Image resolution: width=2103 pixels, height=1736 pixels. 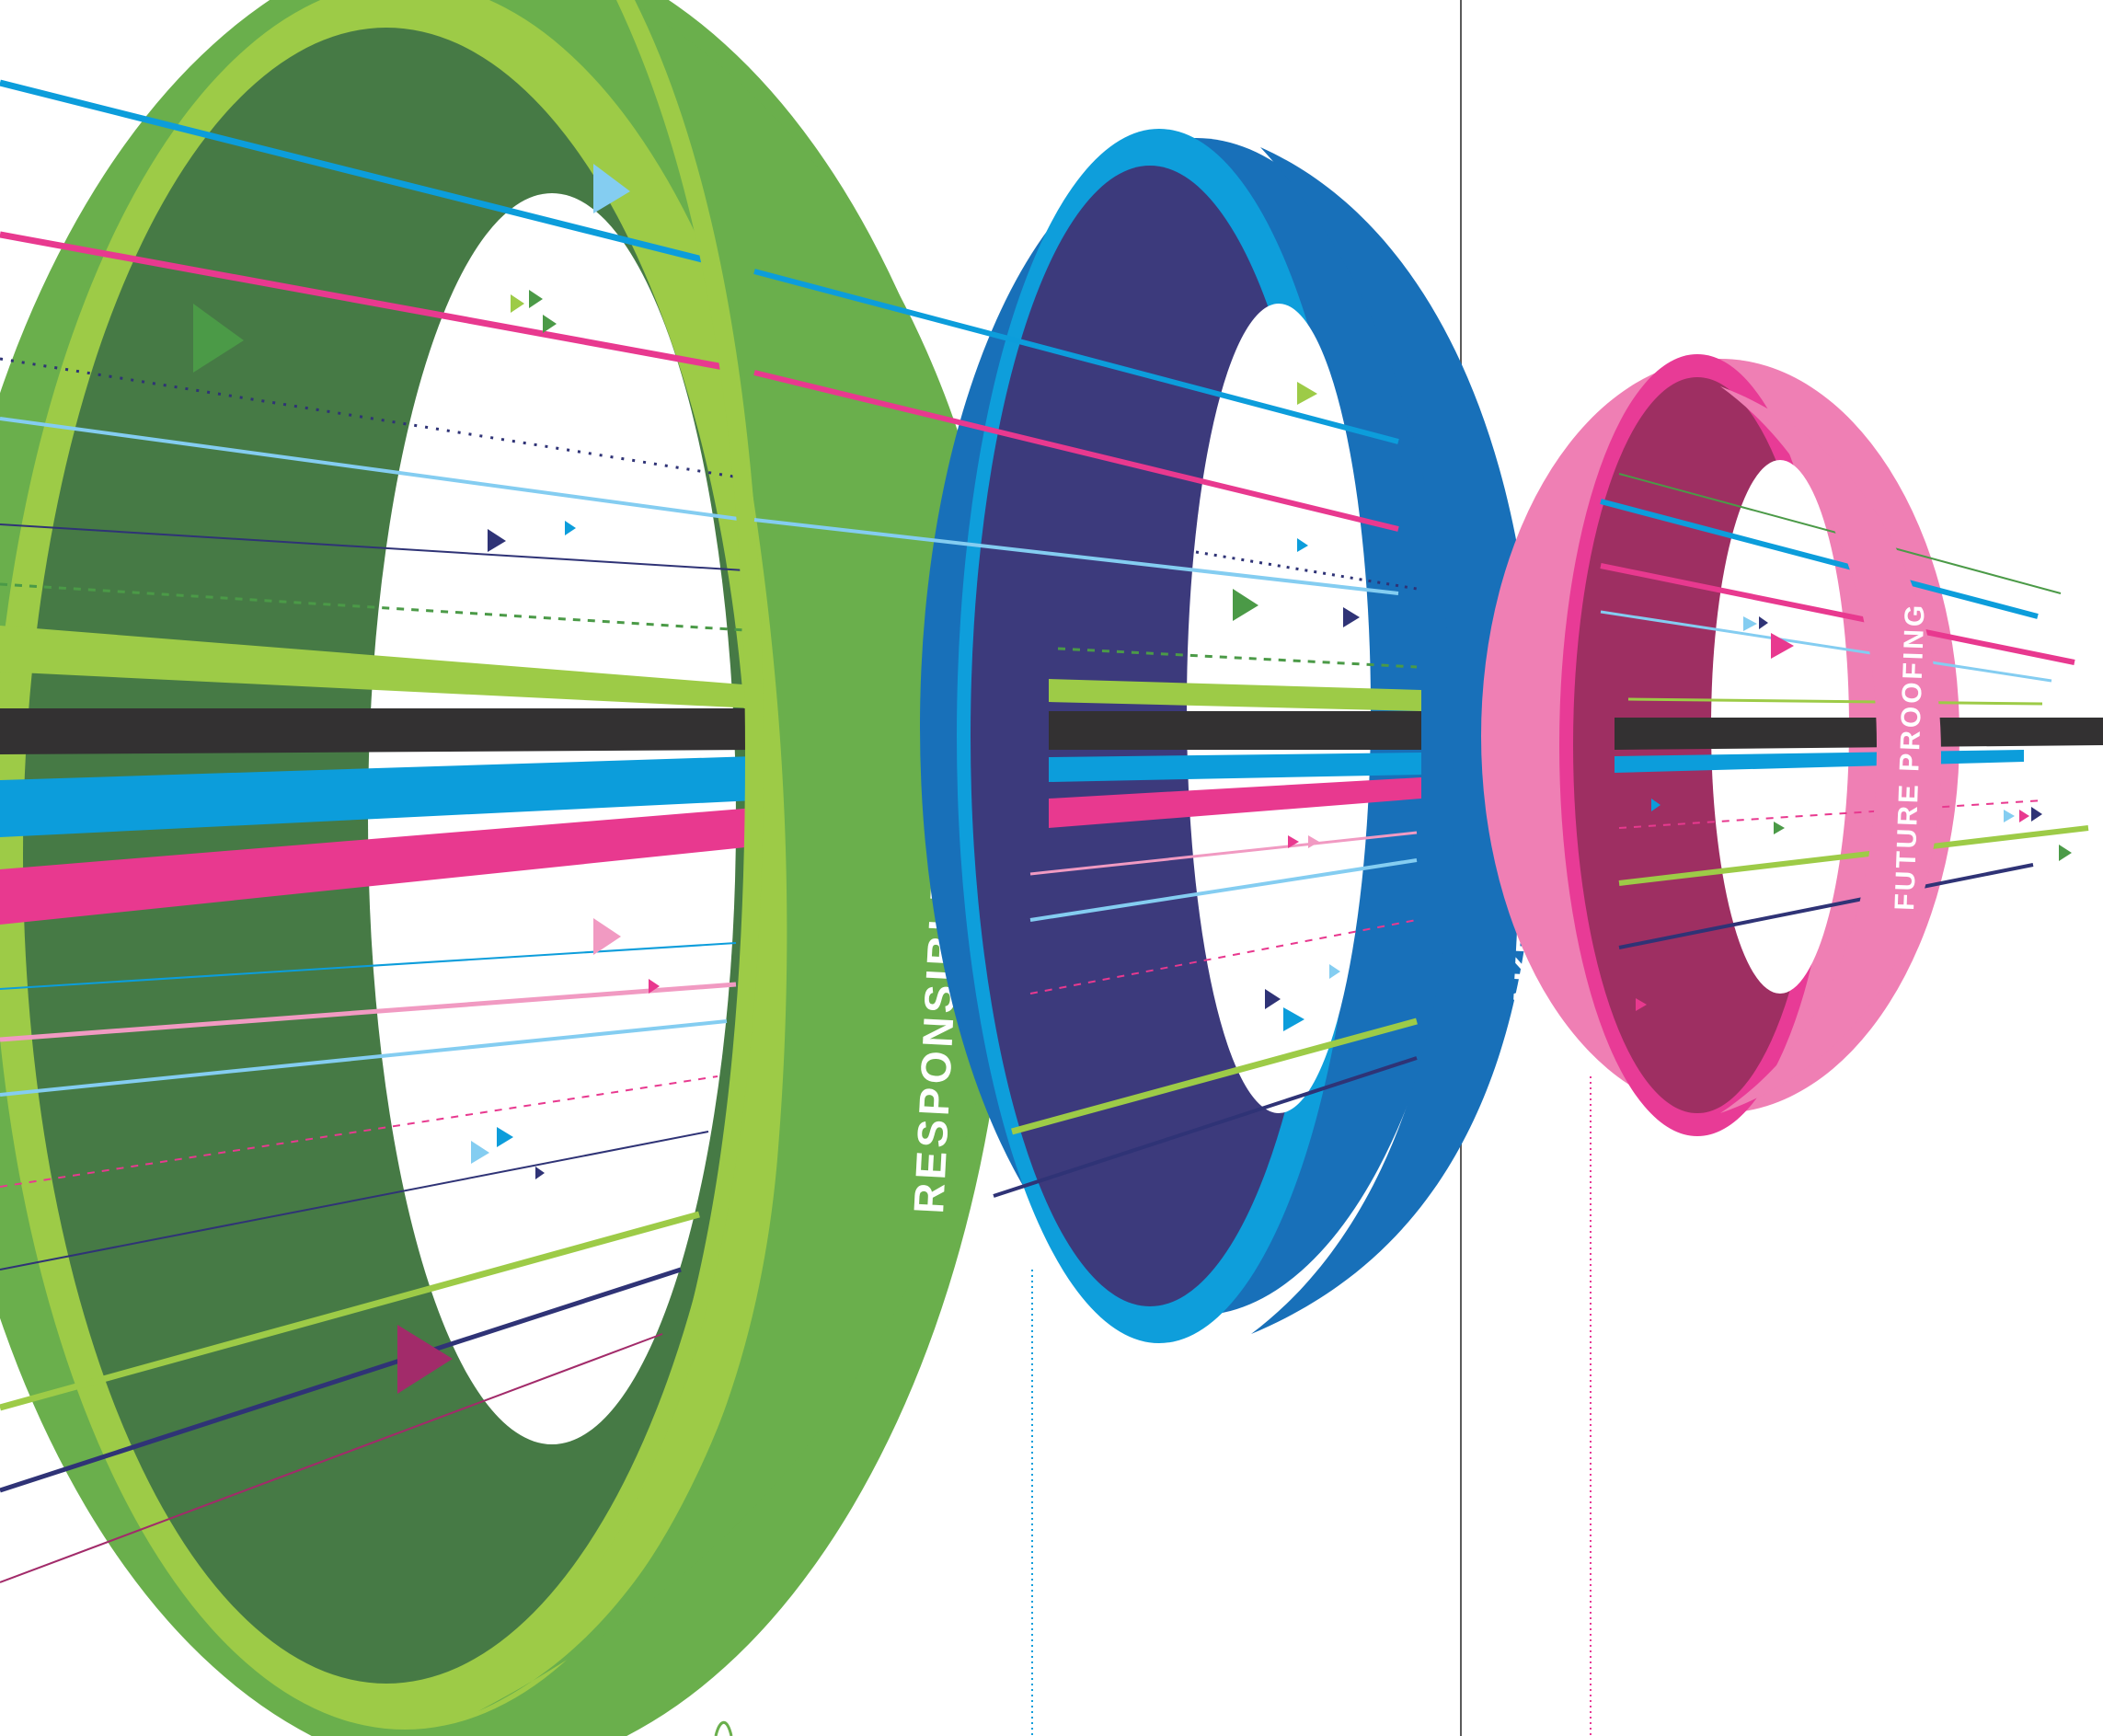 I want to click on ring-3-front: FUTURE PROOFING, so click(x=1831, y=749).